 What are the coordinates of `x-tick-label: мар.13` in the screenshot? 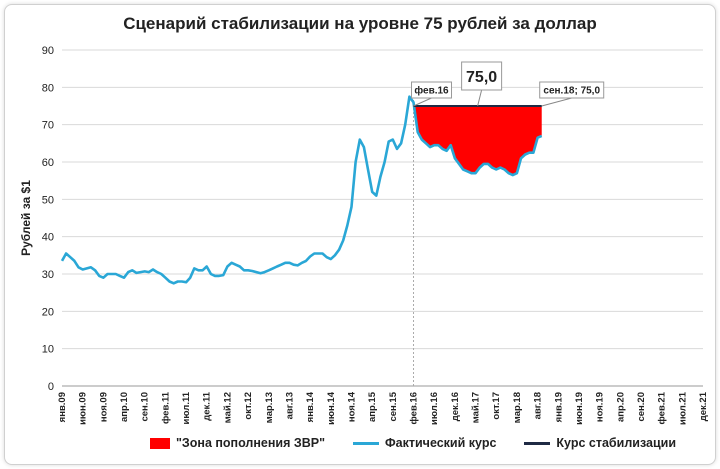 It's located at (269, 407).